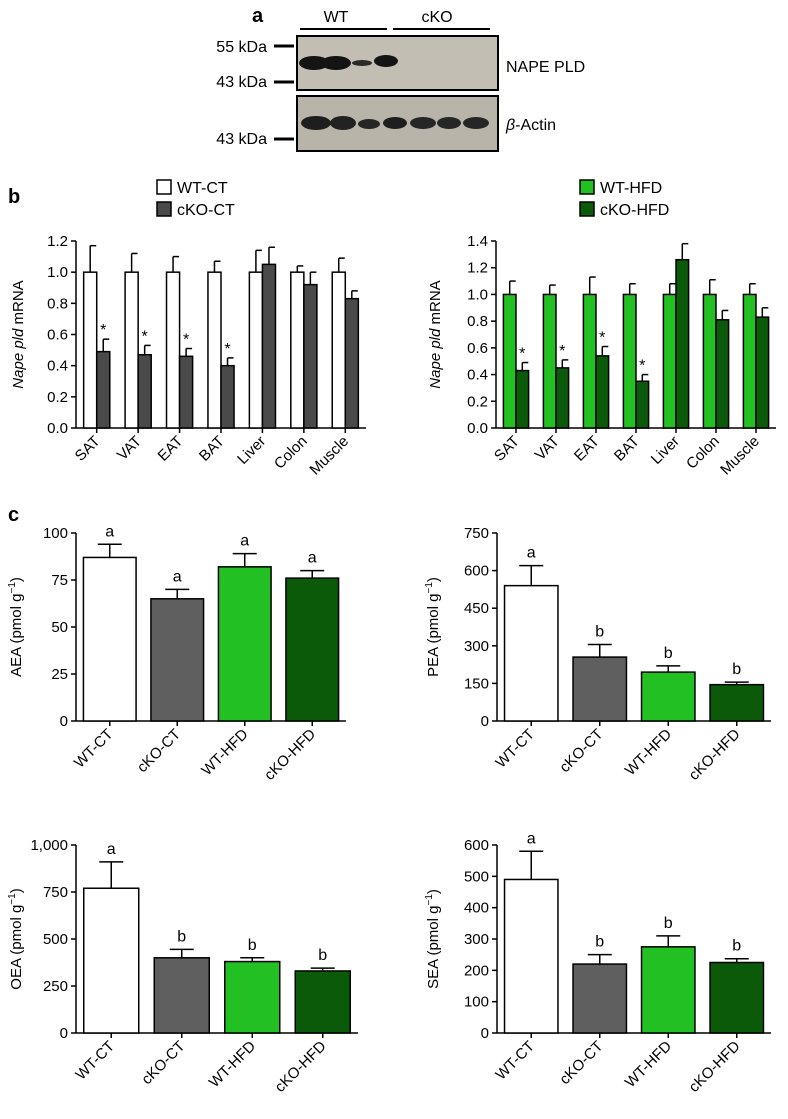 Image resolution: width=788 pixels, height=1119 pixels. What do you see at coordinates (435, 334) in the screenshot?
I see `y-axis-label: Nape pld mRNA` at bounding box center [435, 334].